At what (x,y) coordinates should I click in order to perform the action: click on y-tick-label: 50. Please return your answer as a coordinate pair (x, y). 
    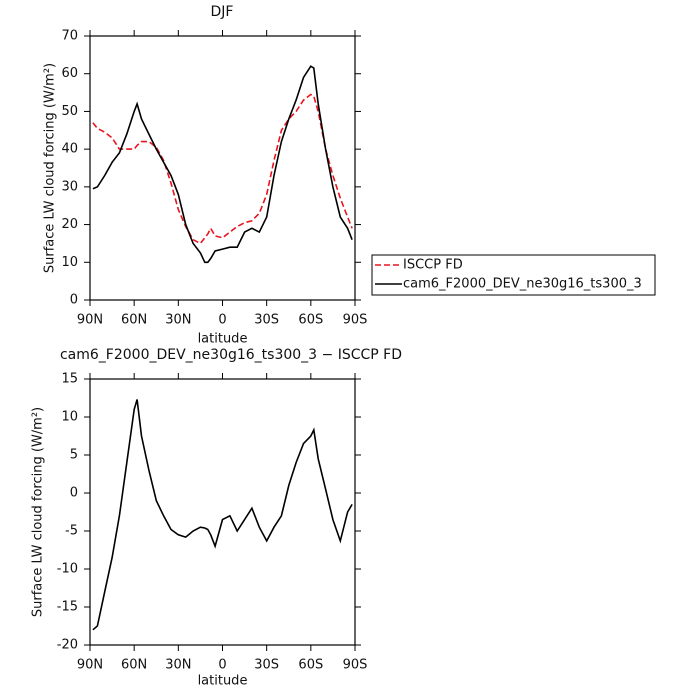
    Looking at the image, I should click on (69, 111).